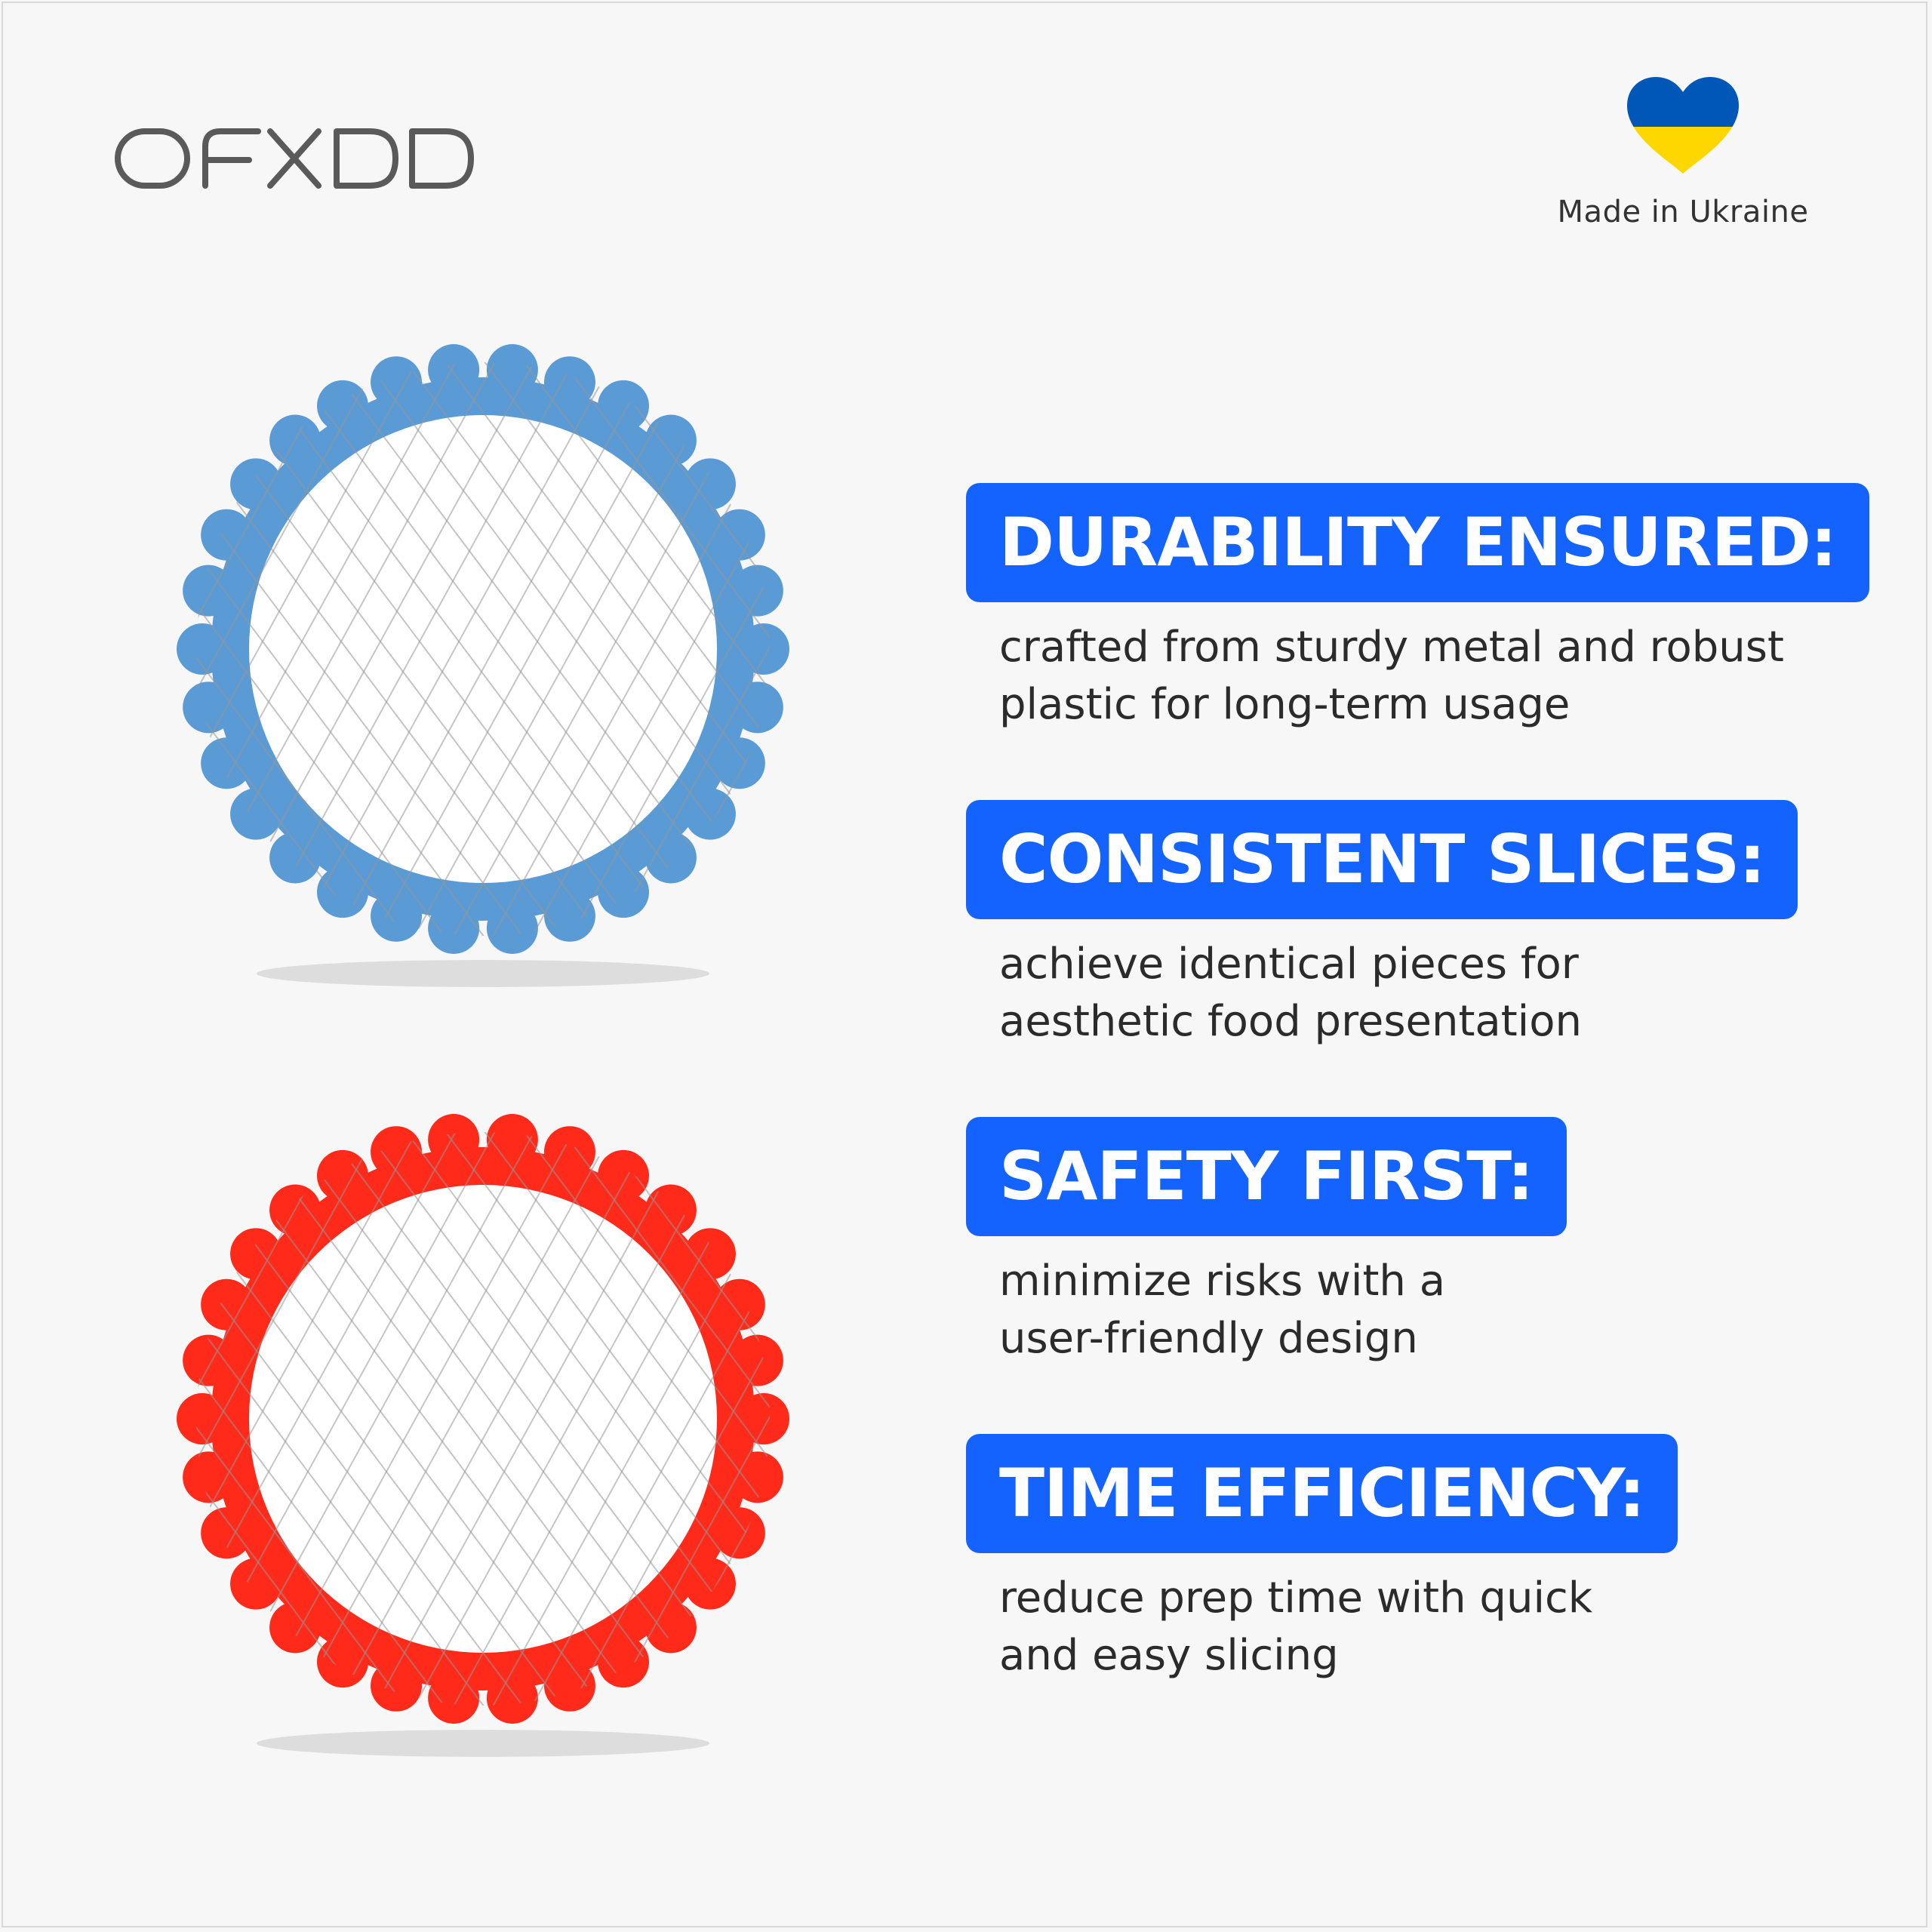 This screenshot has height=1932, width=1932. What do you see at coordinates (1683, 125) in the screenshot?
I see `ukraine-heart-icon` at bounding box center [1683, 125].